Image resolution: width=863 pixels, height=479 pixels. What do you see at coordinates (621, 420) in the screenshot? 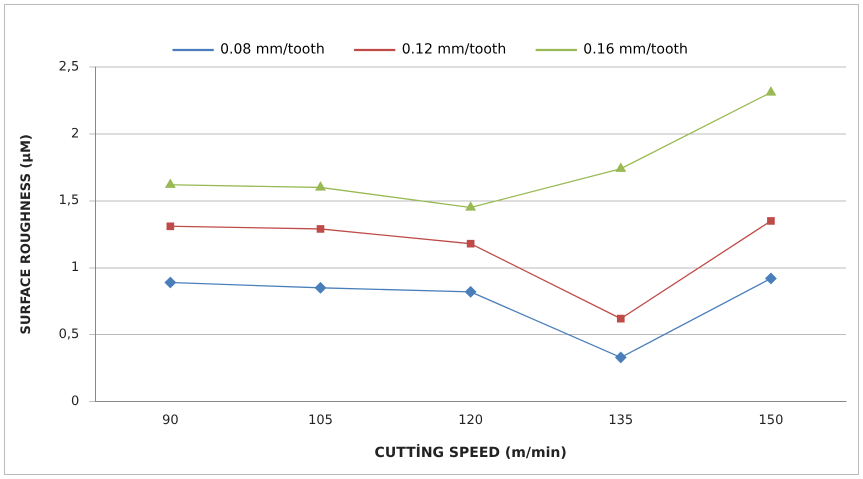
I see `x-tick-label: 135` at bounding box center [621, 420].